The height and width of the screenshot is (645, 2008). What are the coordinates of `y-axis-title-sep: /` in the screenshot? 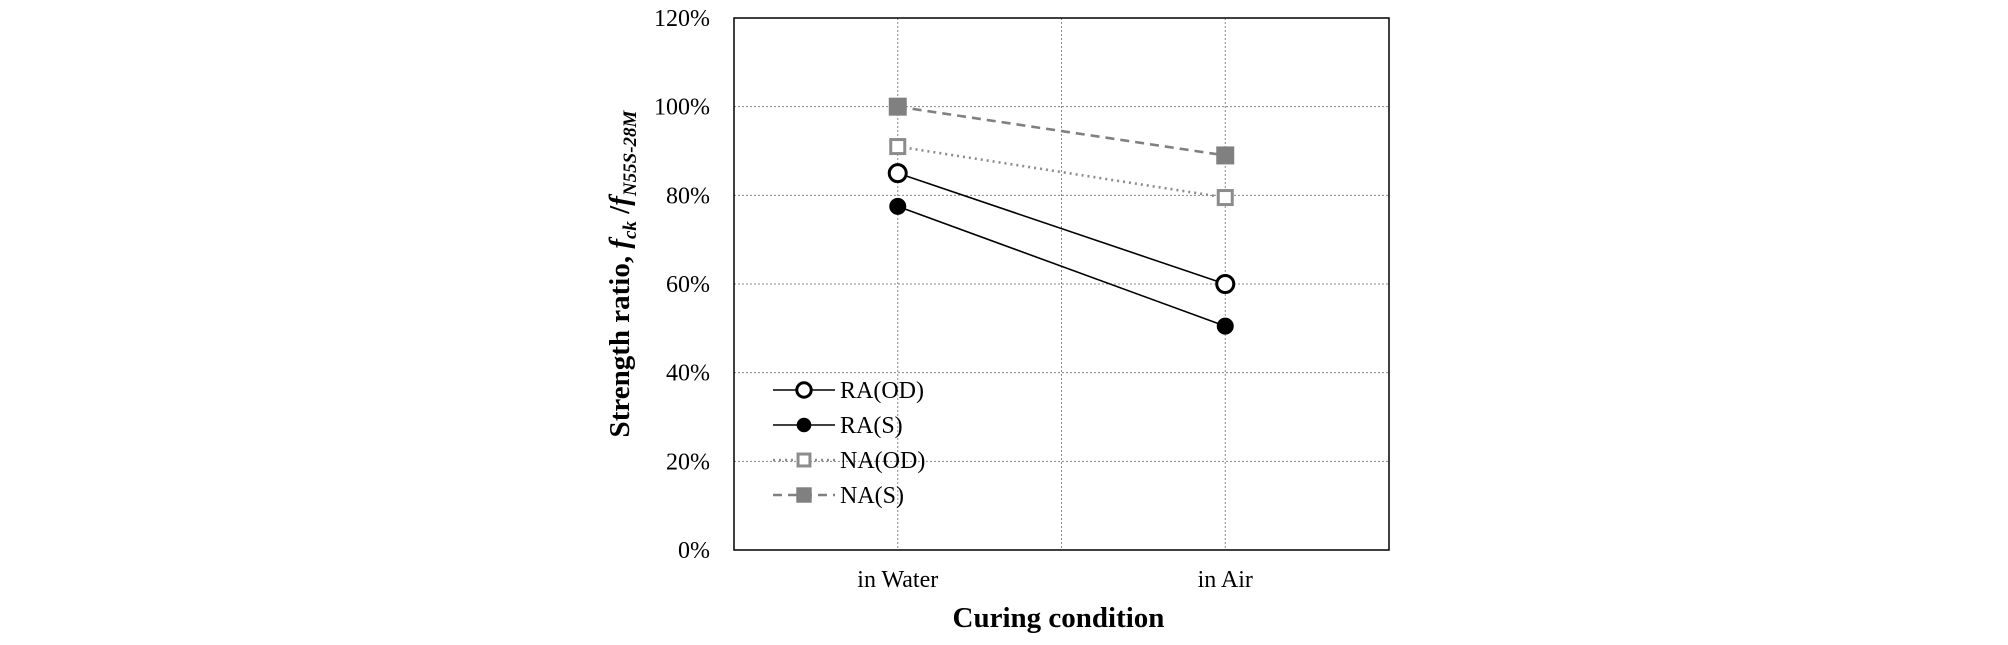 It's located at (620, 213).